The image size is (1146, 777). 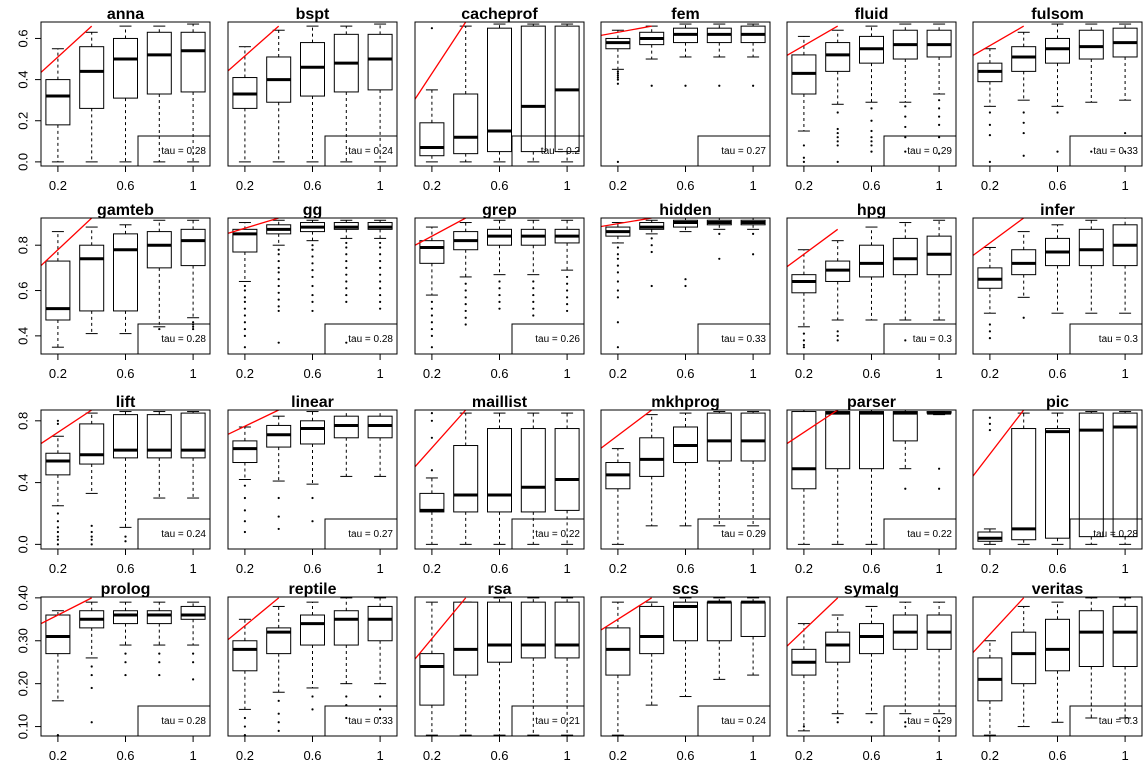 What do you see at coordinates (312, 485) in the screenshot?
I see `panel-linear: tau = 0.27 linear 0.2 0.6 1` at bounding box center [312, 485].